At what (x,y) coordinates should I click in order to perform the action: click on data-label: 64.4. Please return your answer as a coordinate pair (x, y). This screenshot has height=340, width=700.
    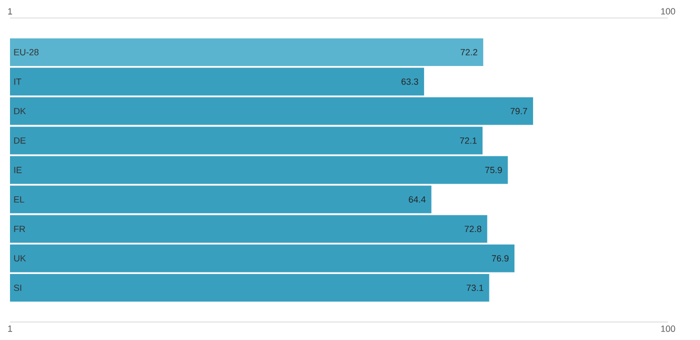
    Looking at the image, I should click on (417, 199).